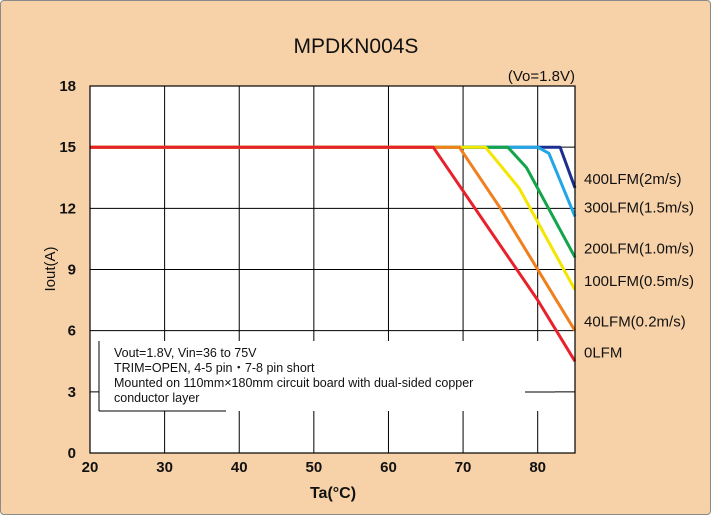  What do you see at coordinates (314, 467) in the screenshot?
I see `x-tick-label: 50` at bounding box center [314, 467].